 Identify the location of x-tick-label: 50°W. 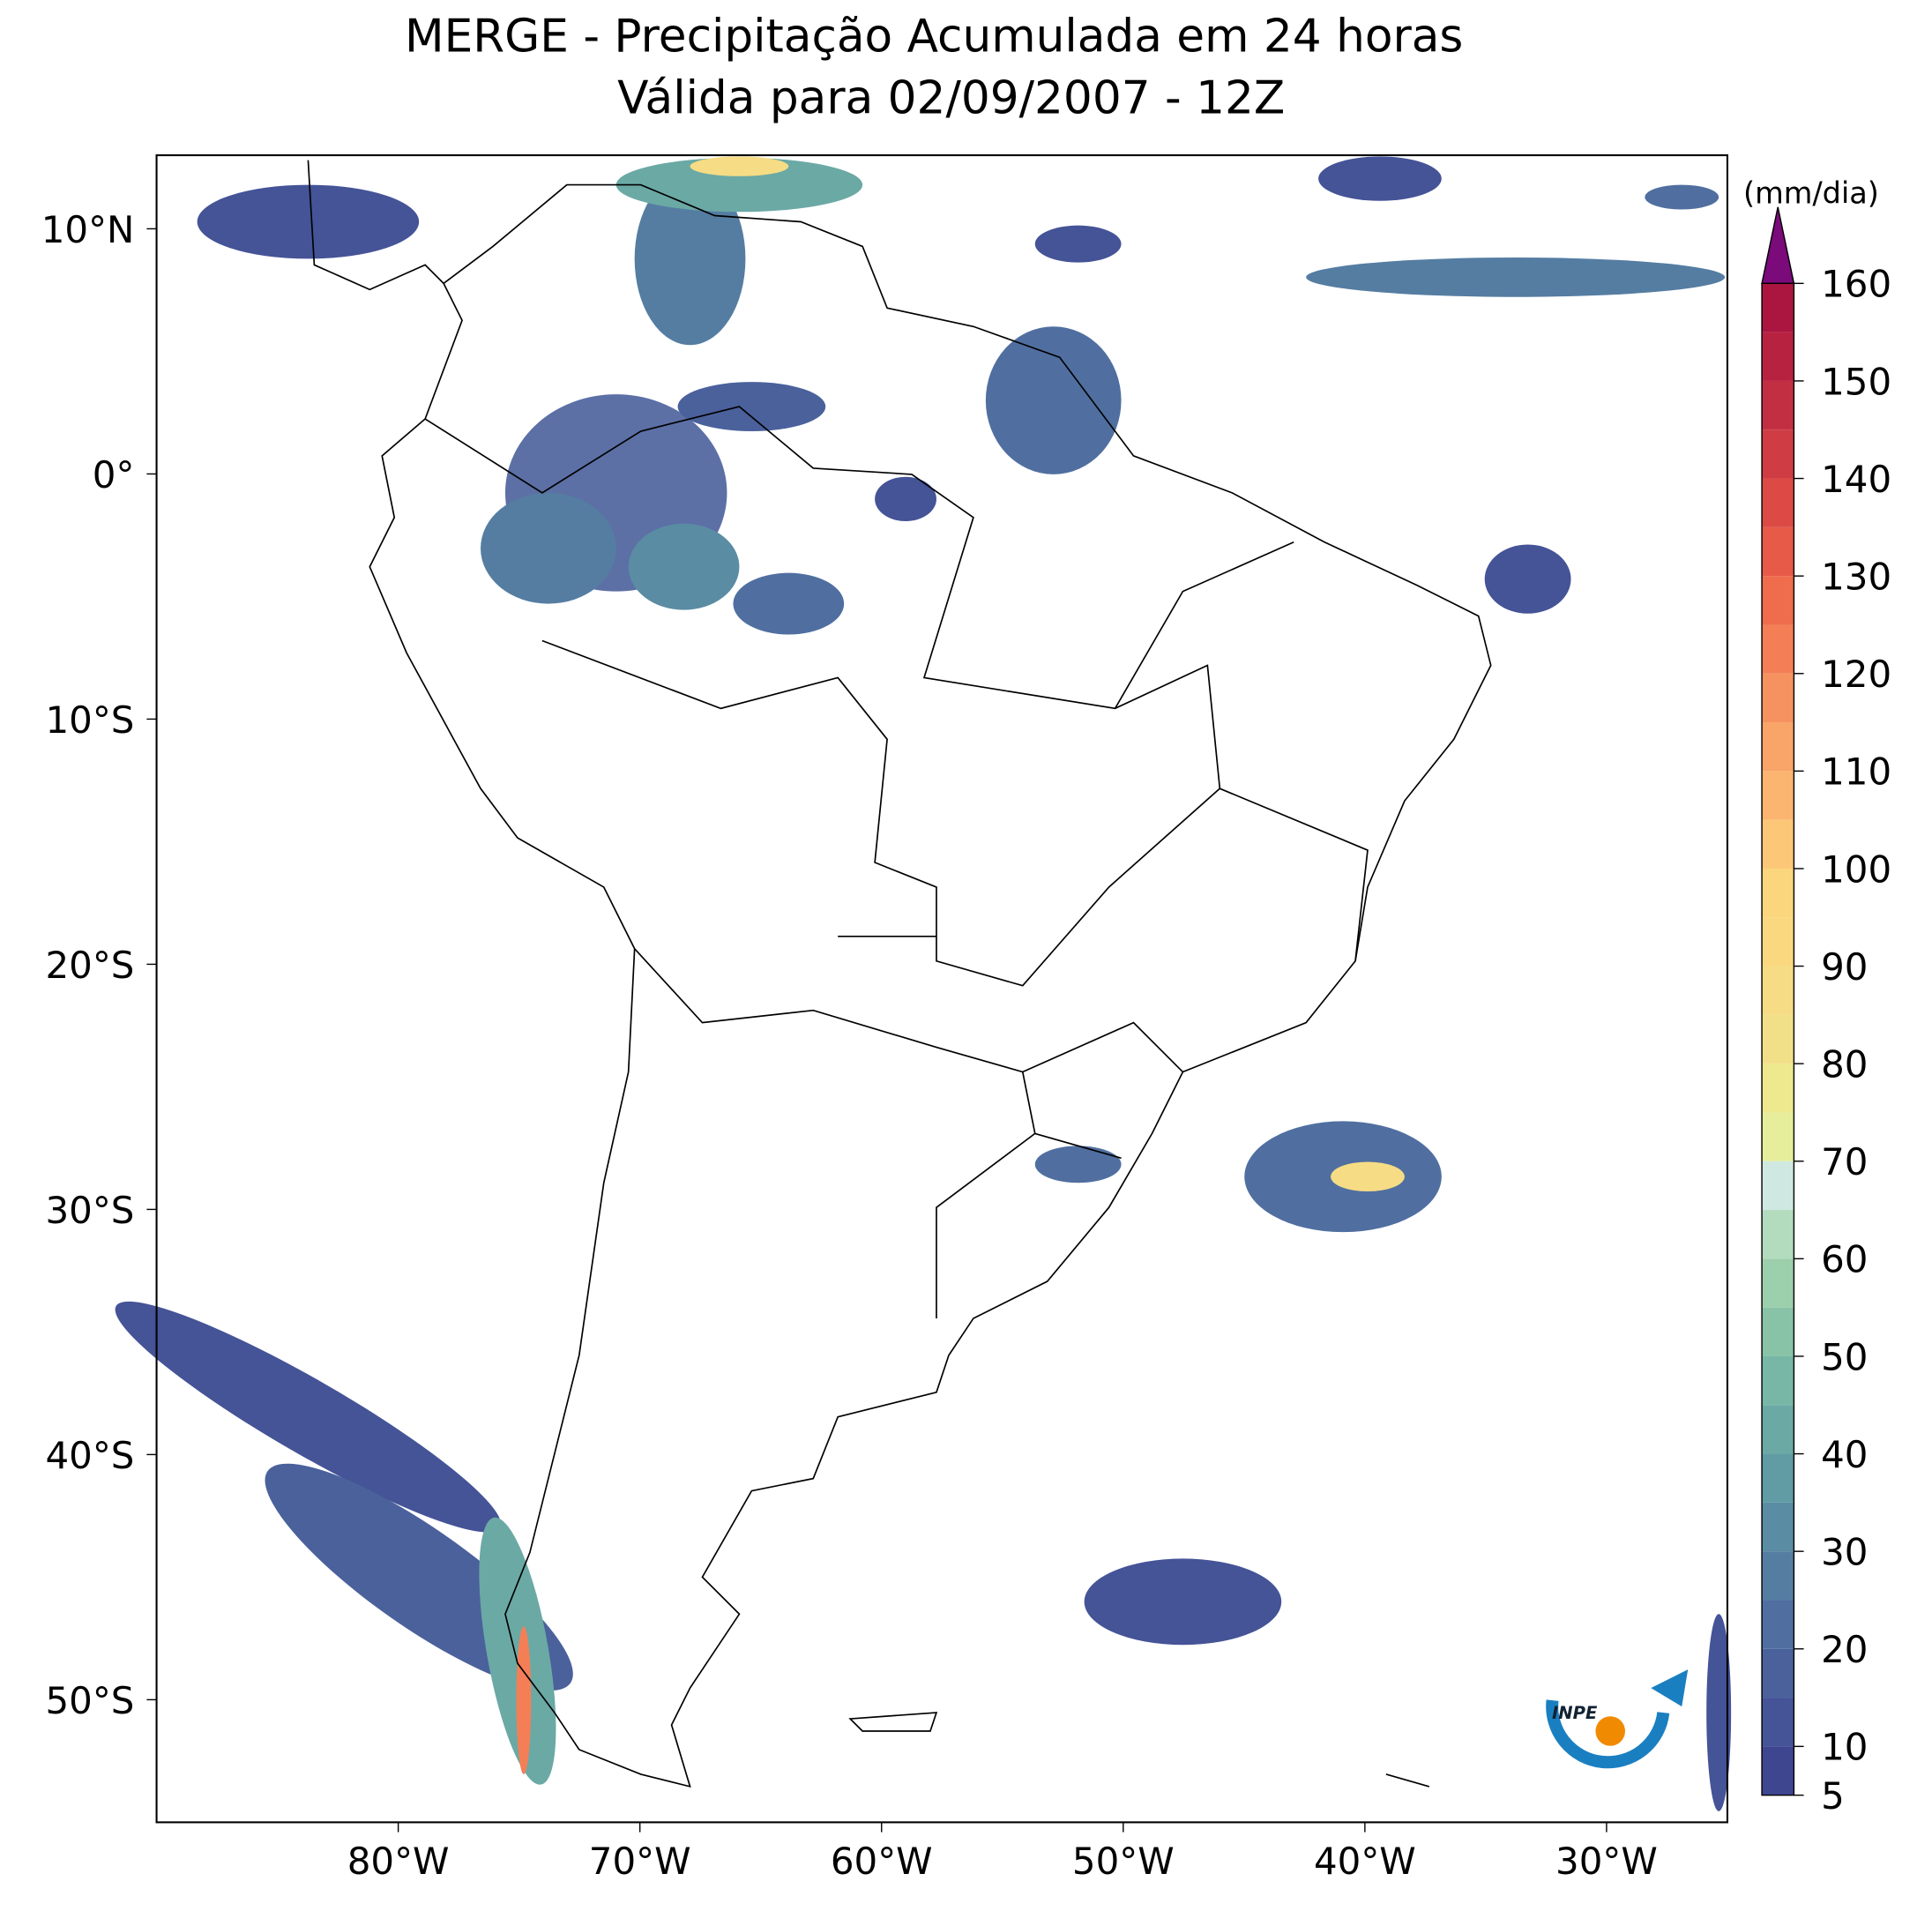
(1123, 1862).